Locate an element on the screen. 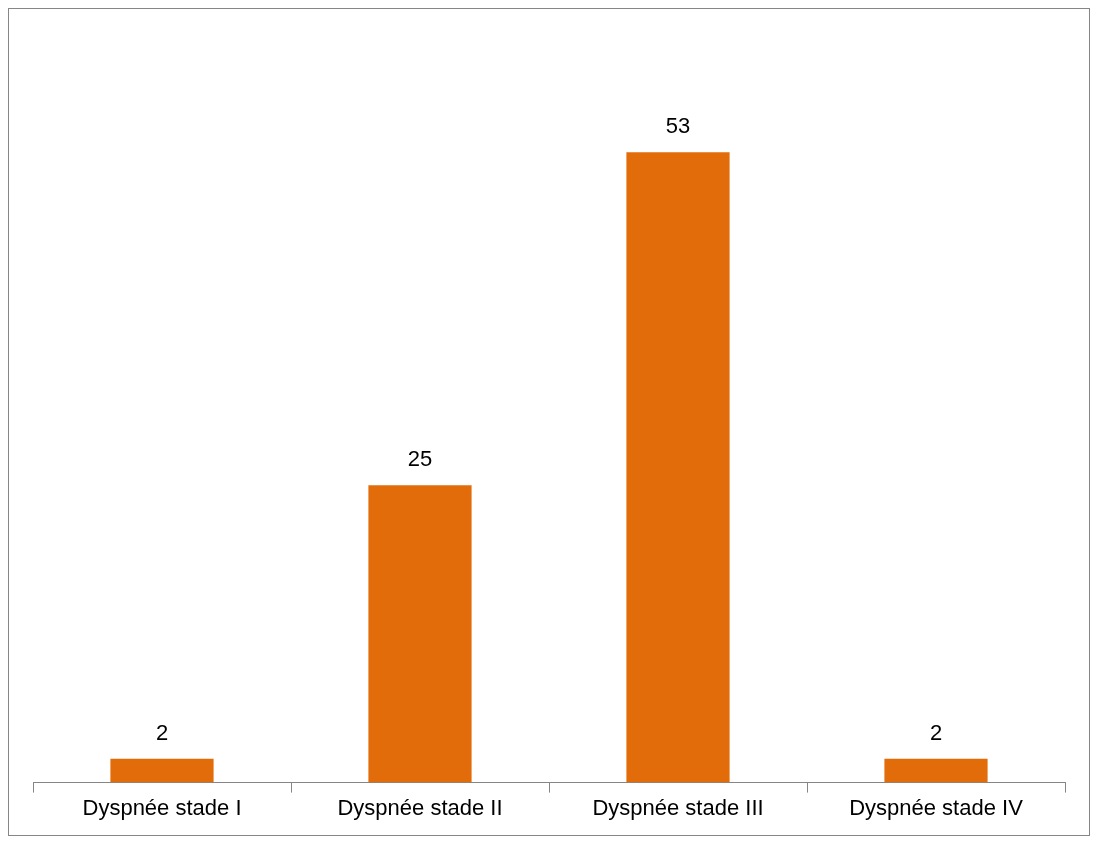 The image size is (1100, 846). x-tick-label: Dyspnée stade II is located at coordinates (420, 807).